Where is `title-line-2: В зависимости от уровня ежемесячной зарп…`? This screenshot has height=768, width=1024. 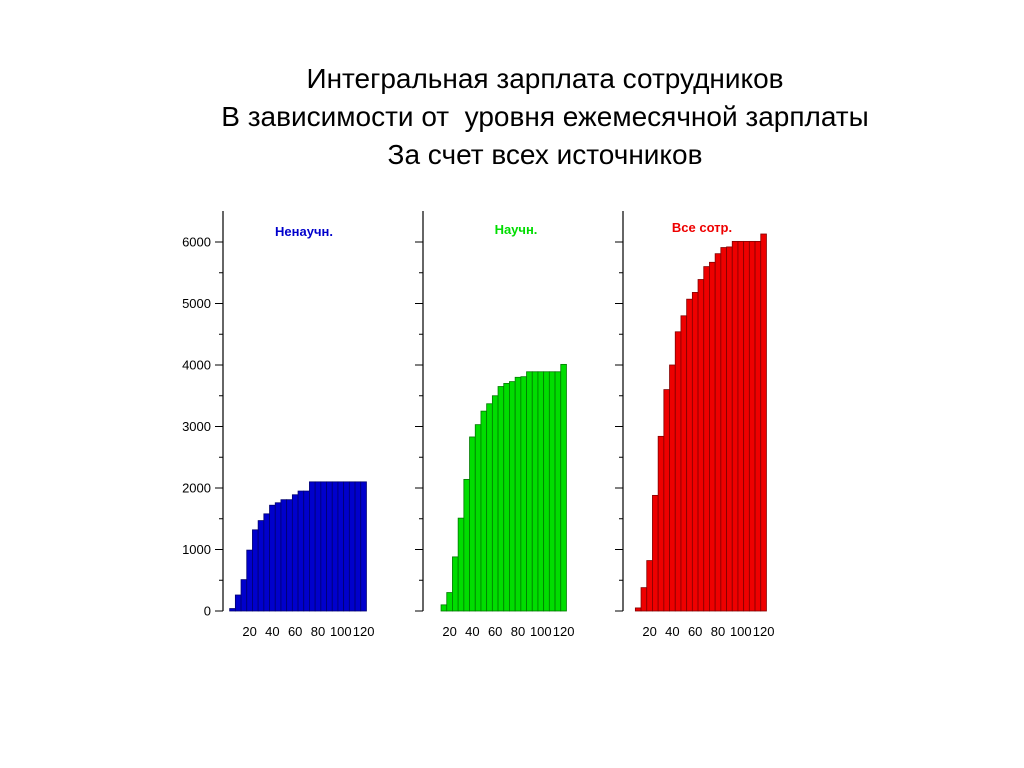
title-line-2: В зависимости от уровня ежемесячной зарп… is located at coordinates (545, 116).